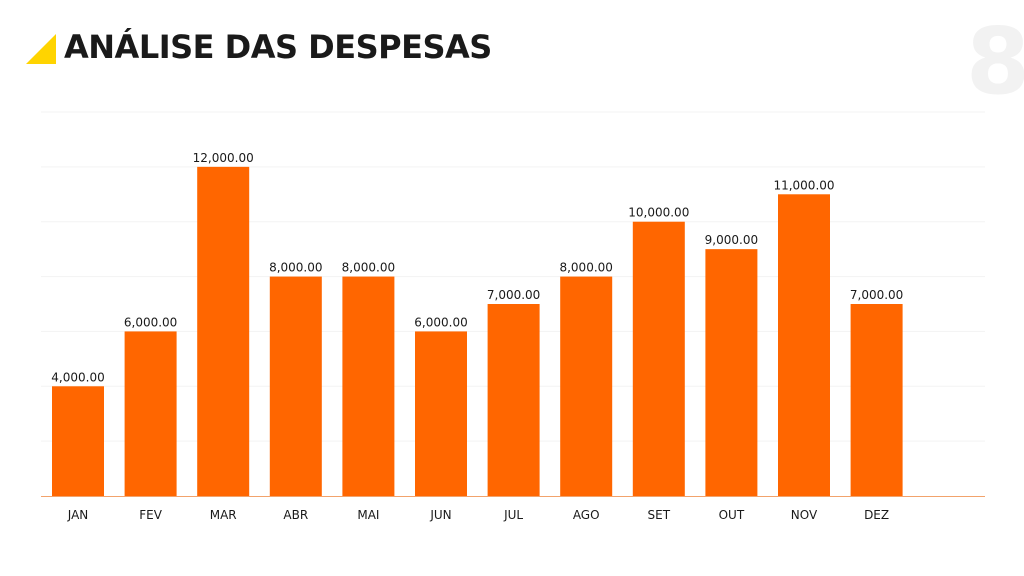  What do you see at coordinates (804, 515) in the screenshot?
I see `x-tick-label: NOV` at bounding box center [804, 515].